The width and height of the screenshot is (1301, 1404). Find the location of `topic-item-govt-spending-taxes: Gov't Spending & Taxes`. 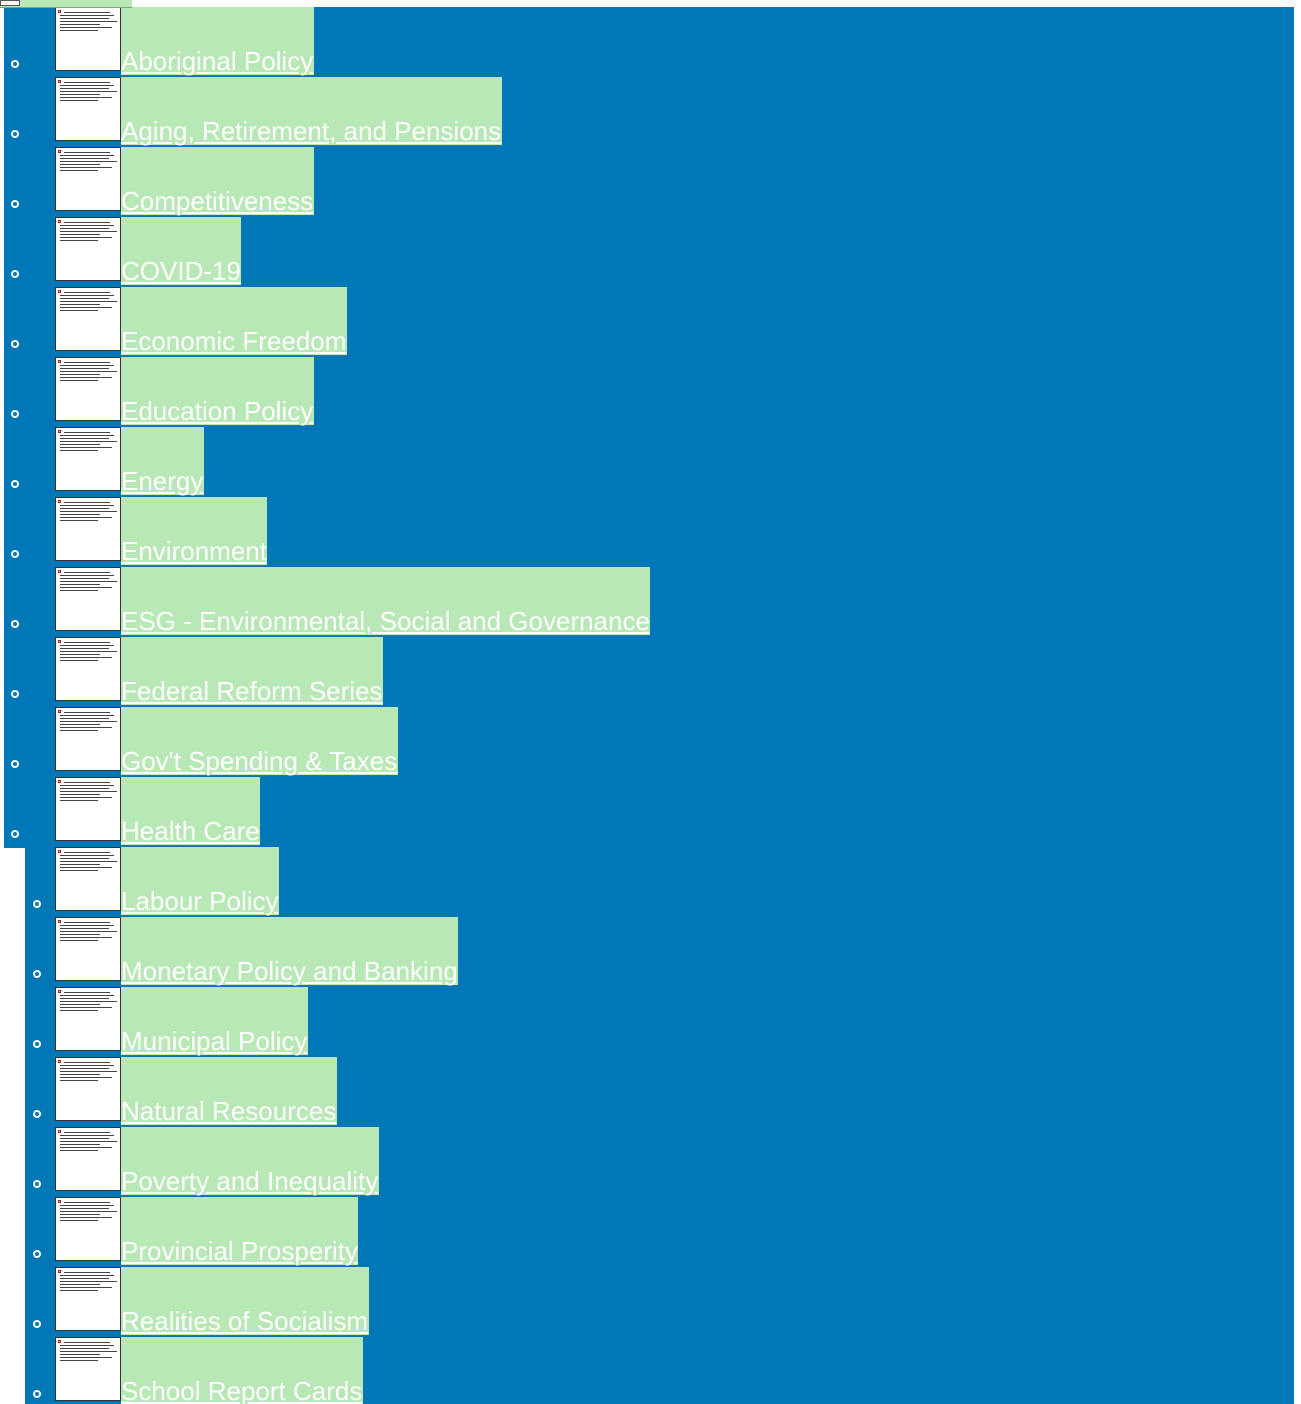

topic-item-govt-spending-taxes: Gov't Spending & Taxes is located at coordinates (650, 742).